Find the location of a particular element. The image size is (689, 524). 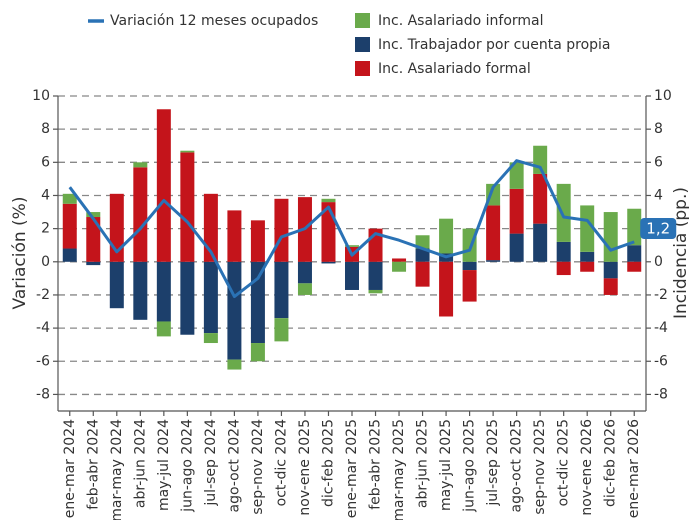

x-tick-label: abr-jun 2024 is located at coordinates (140, 463).